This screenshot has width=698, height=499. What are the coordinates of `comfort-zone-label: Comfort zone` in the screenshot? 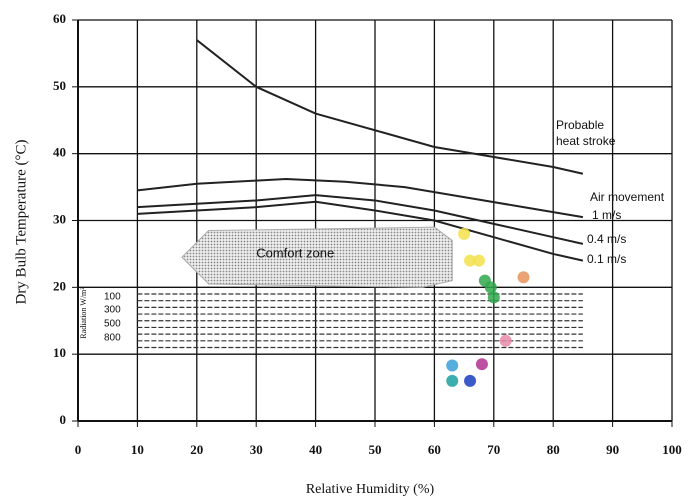 It's located at (295, 252).